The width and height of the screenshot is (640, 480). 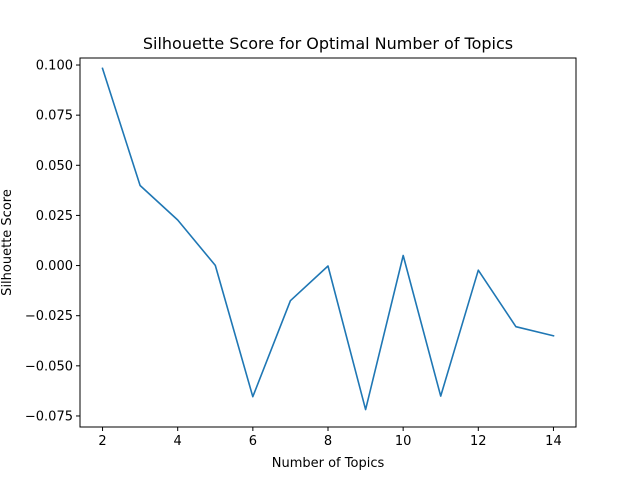 I want to click on y-tick-label: −0.050, so click(x=49, y=366).